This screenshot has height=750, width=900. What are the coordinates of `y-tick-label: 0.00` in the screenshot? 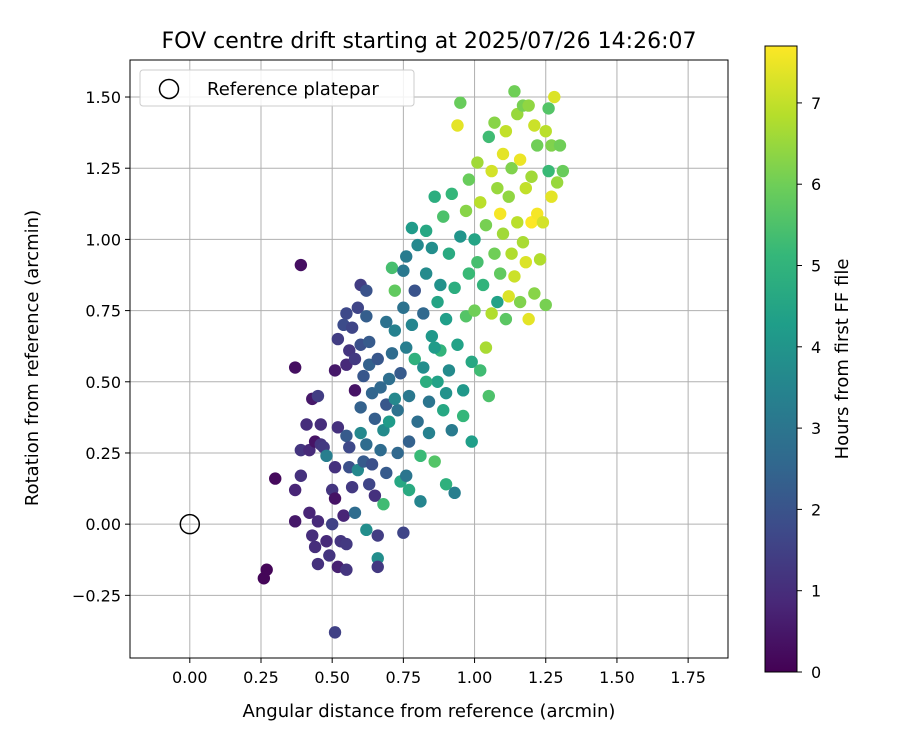 It's located at (103, 524).